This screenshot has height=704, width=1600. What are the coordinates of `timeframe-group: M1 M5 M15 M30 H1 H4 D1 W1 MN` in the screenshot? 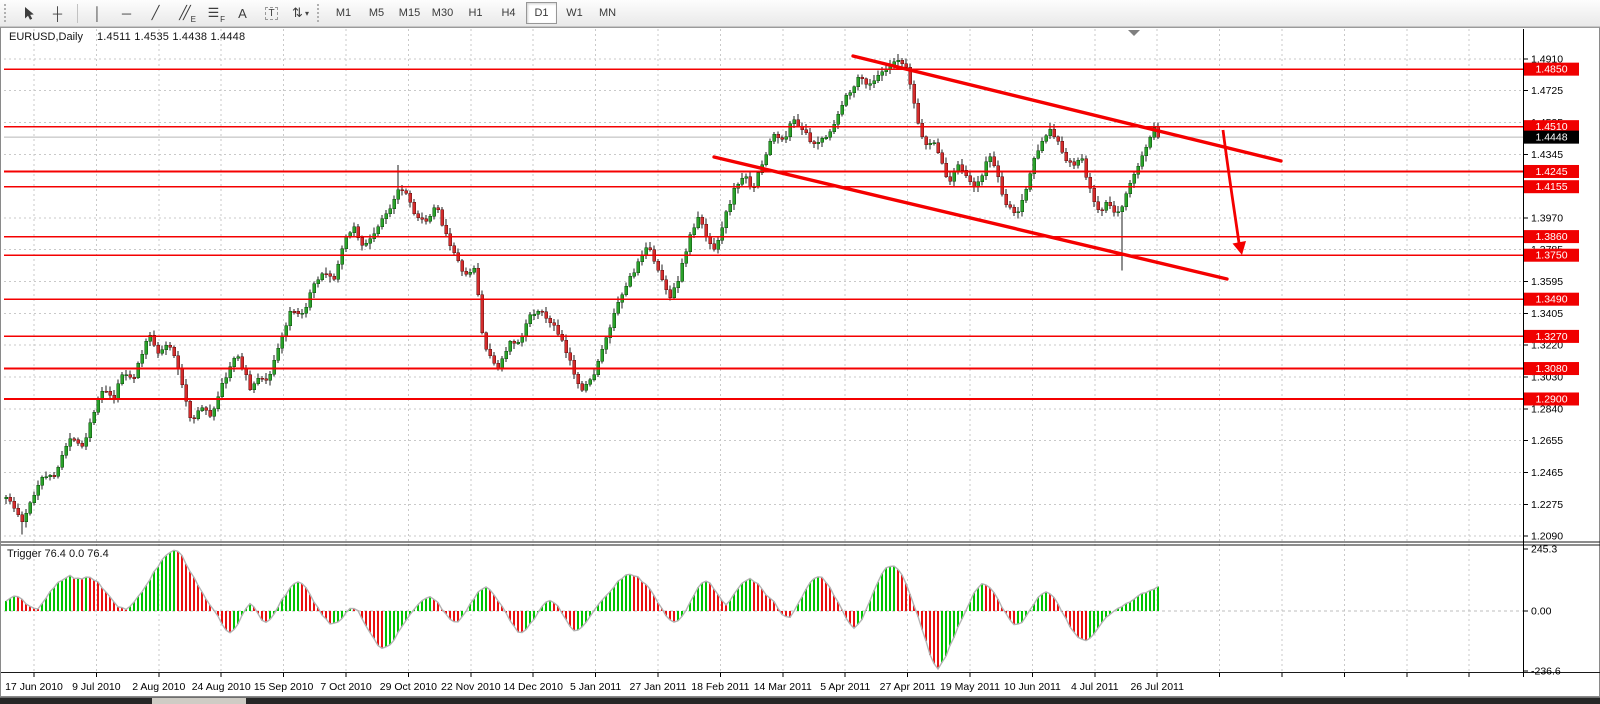 It's located at (475, 13).